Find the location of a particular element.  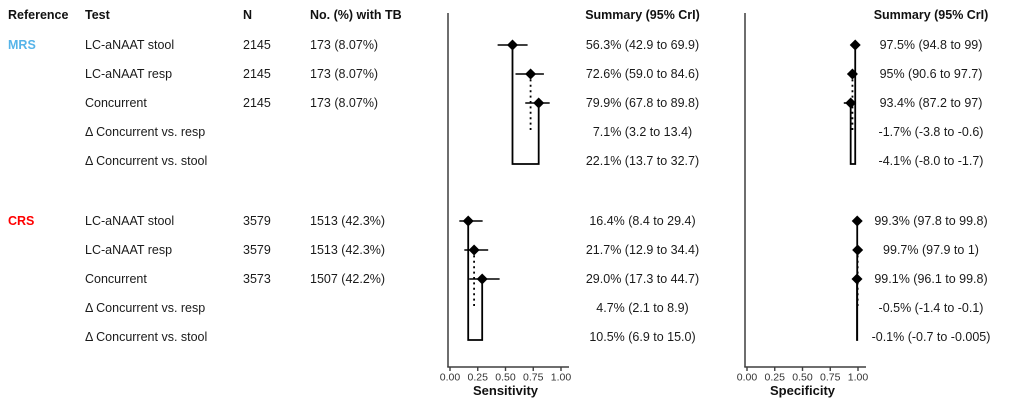

column-header-reference: Reference is located at coordinates (38, 15).